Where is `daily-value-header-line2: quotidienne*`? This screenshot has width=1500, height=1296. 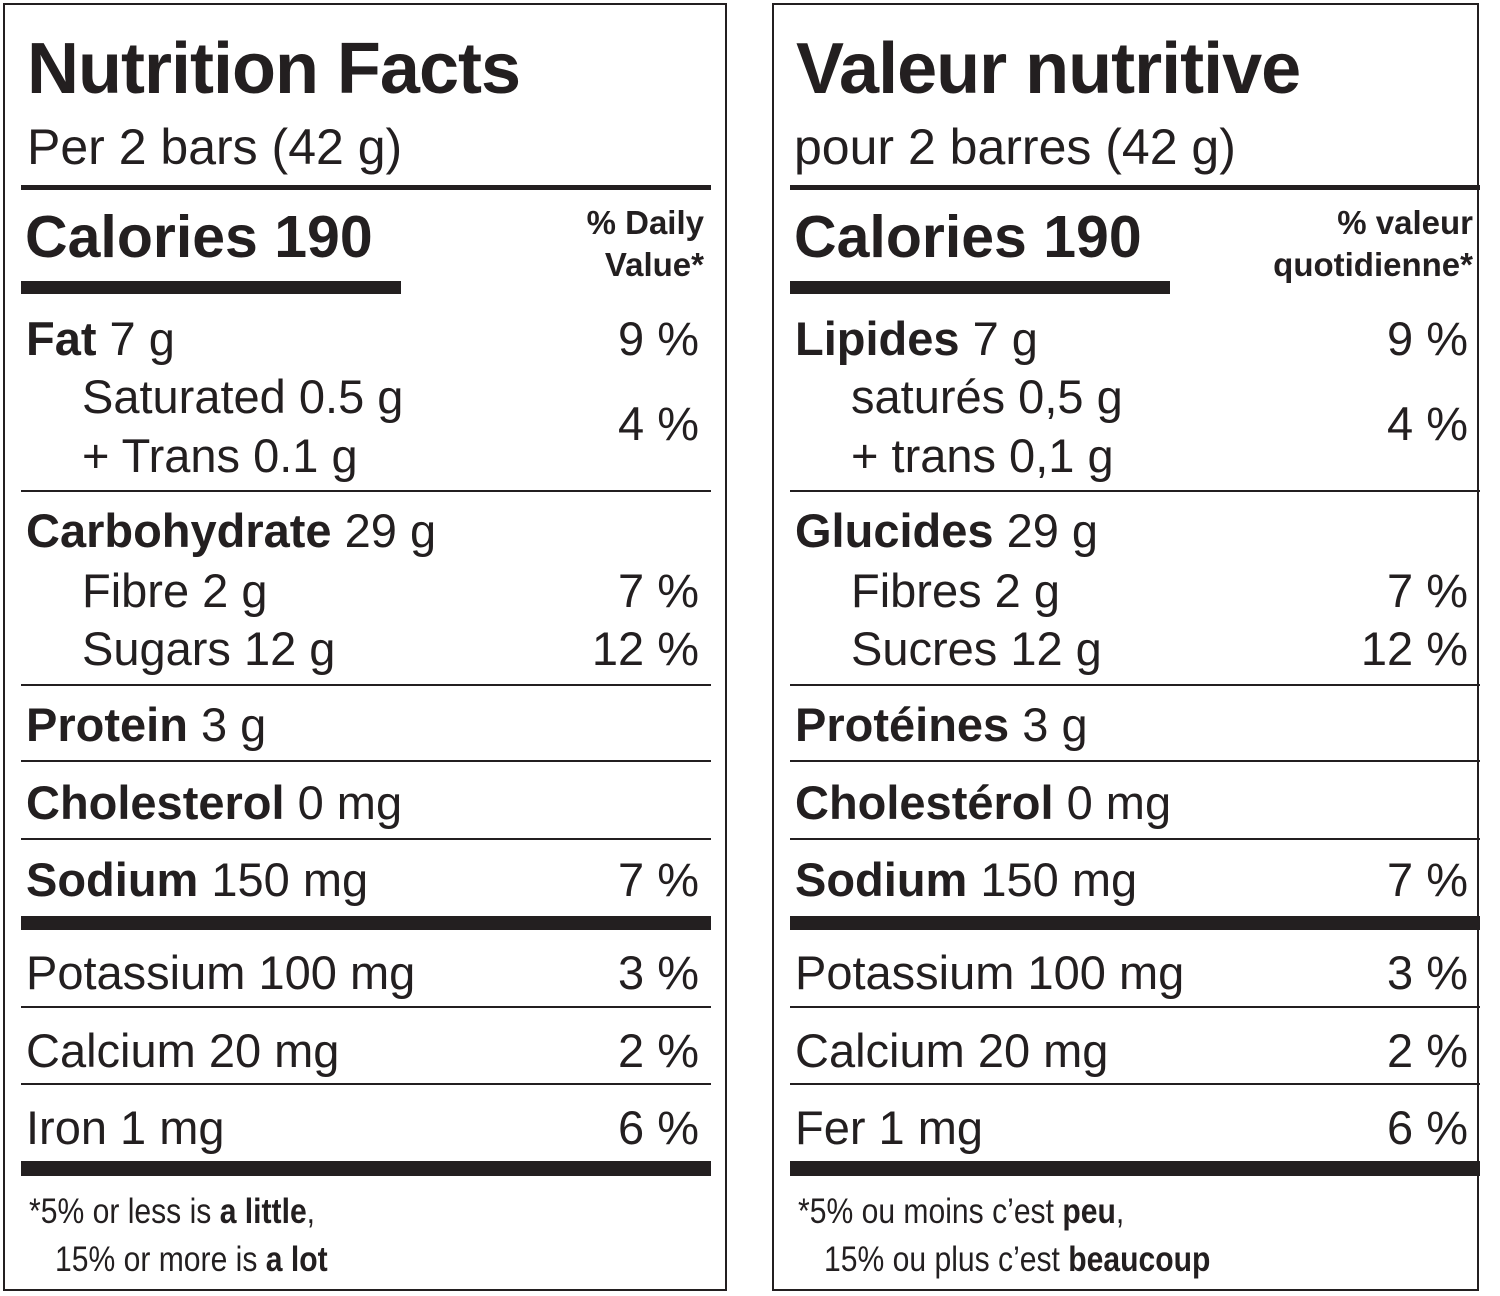 daily-value-header-line2: quotidienne* is located at coordinates (1373, 264).